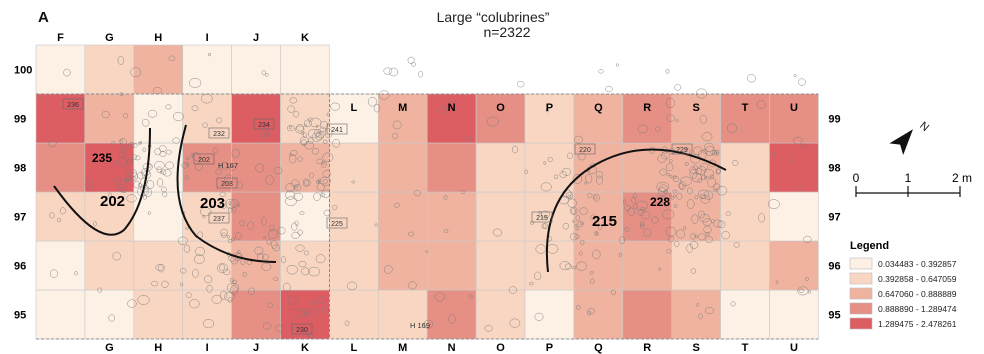 This screenshot has width=984, height=354. I want to click on structure-label: 228, so click(660, 202).